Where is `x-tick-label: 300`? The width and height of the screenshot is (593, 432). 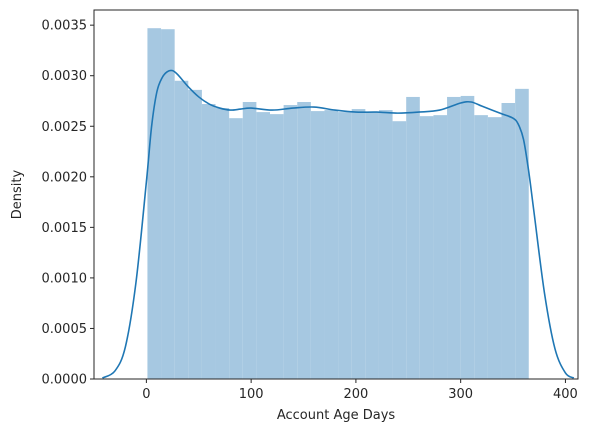 x-tick-label: 300 is located at coordinates (460, 394).